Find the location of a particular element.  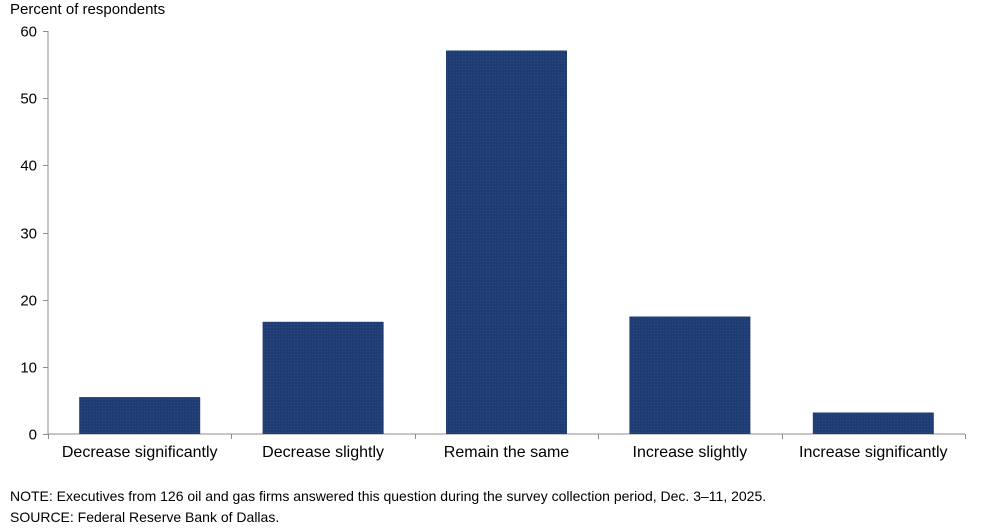

source-text: SOURCE: Federal Reserve Bank of Dallas. is located at coordinates (145, 517).